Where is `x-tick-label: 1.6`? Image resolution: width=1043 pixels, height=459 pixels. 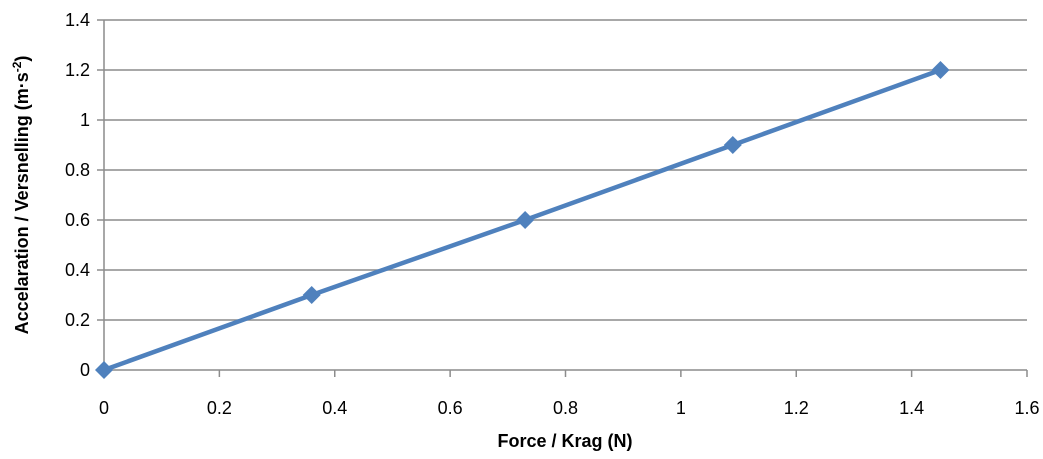 x-tick-label: 1.6 is located at coordinates (1026, 408).